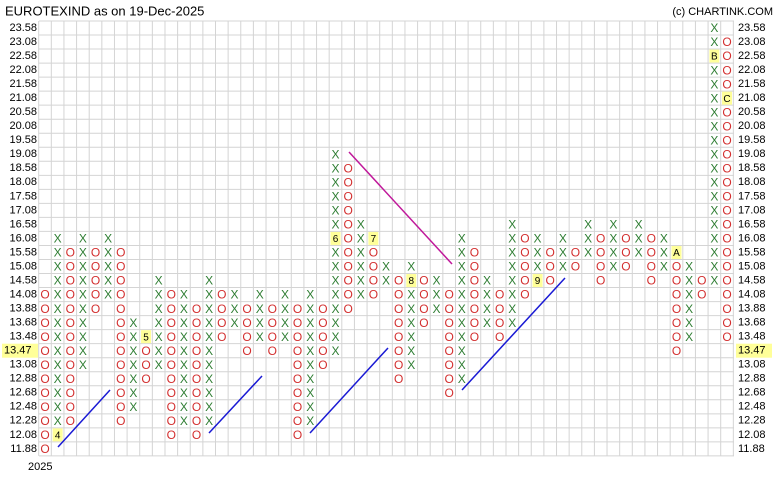  I want to click on support-line, so click(513, 334).